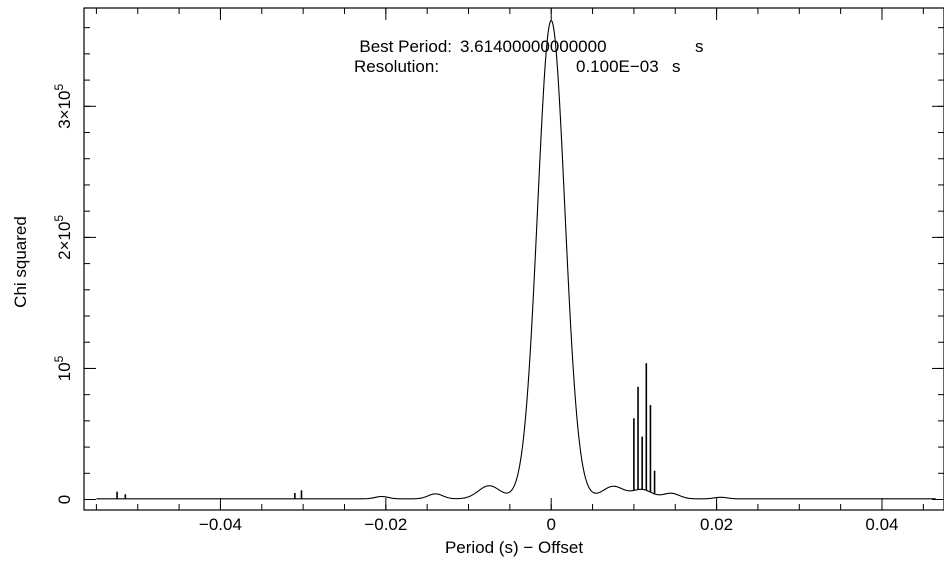  What do you see at coordinates (676, 66) in the screenshot?
I see `resolution-unit: s` at bounding box center [676, 66].